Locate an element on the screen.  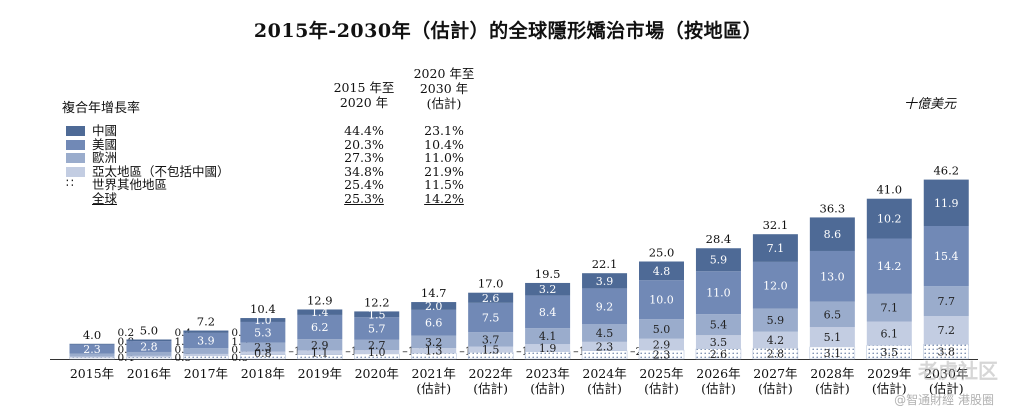
unit-label: 十億美元 is located at coordinates (929, 104).